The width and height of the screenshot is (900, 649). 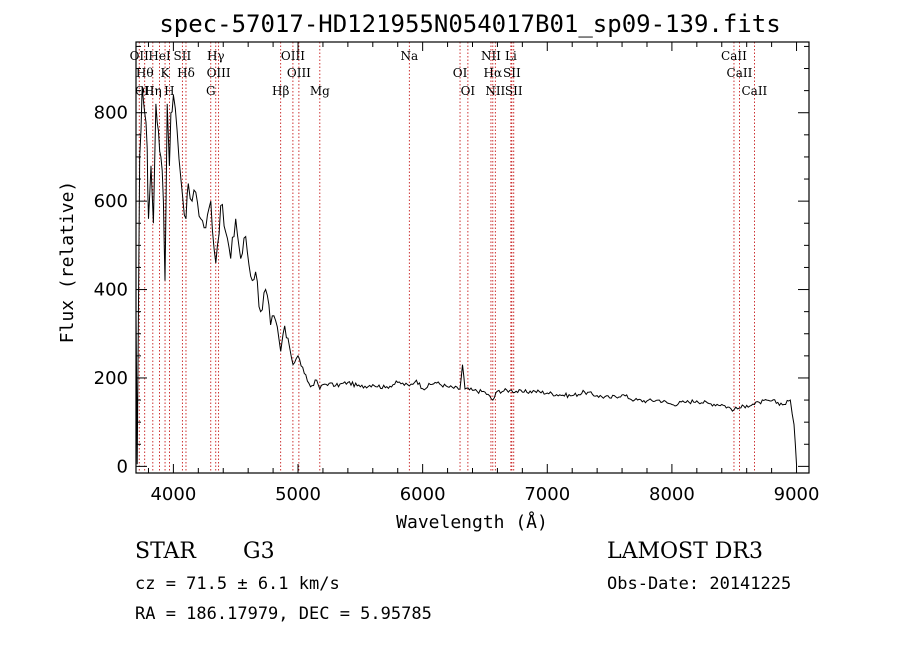 I want to click on y-axis-label: Flux (relative), so click(x=67, y=262).